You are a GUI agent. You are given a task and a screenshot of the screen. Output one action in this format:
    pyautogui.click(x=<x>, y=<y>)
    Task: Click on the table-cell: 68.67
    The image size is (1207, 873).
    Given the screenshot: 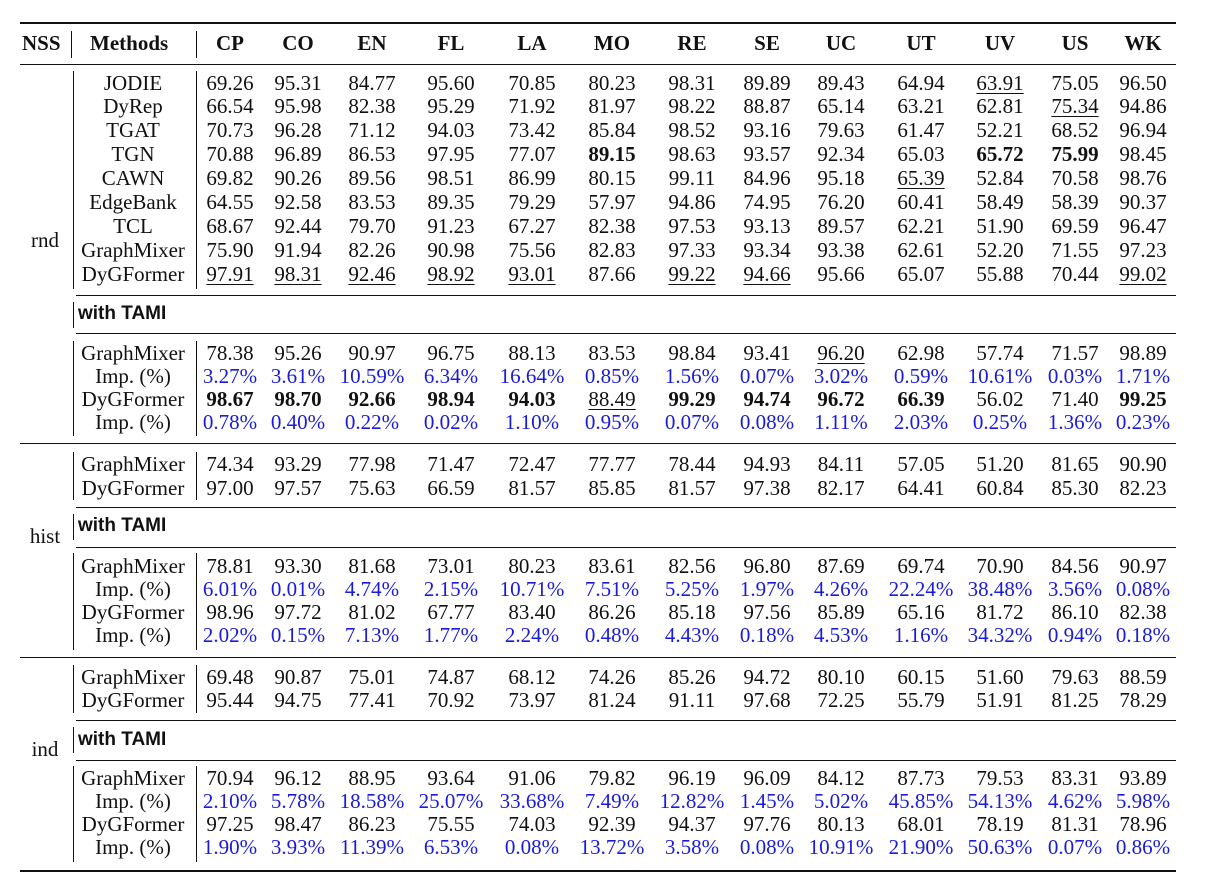 What is the action you would take?
    pyautogui.click(x=230, y=226)
    